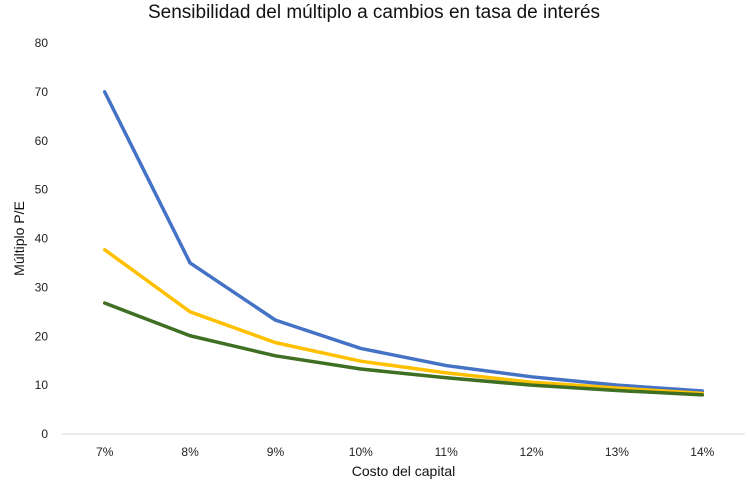 This screenshot has height=488, width=748. Describe the element at coordinates (276, 452) in the screenshot. I see `x-tick-label: 9%` at that location.